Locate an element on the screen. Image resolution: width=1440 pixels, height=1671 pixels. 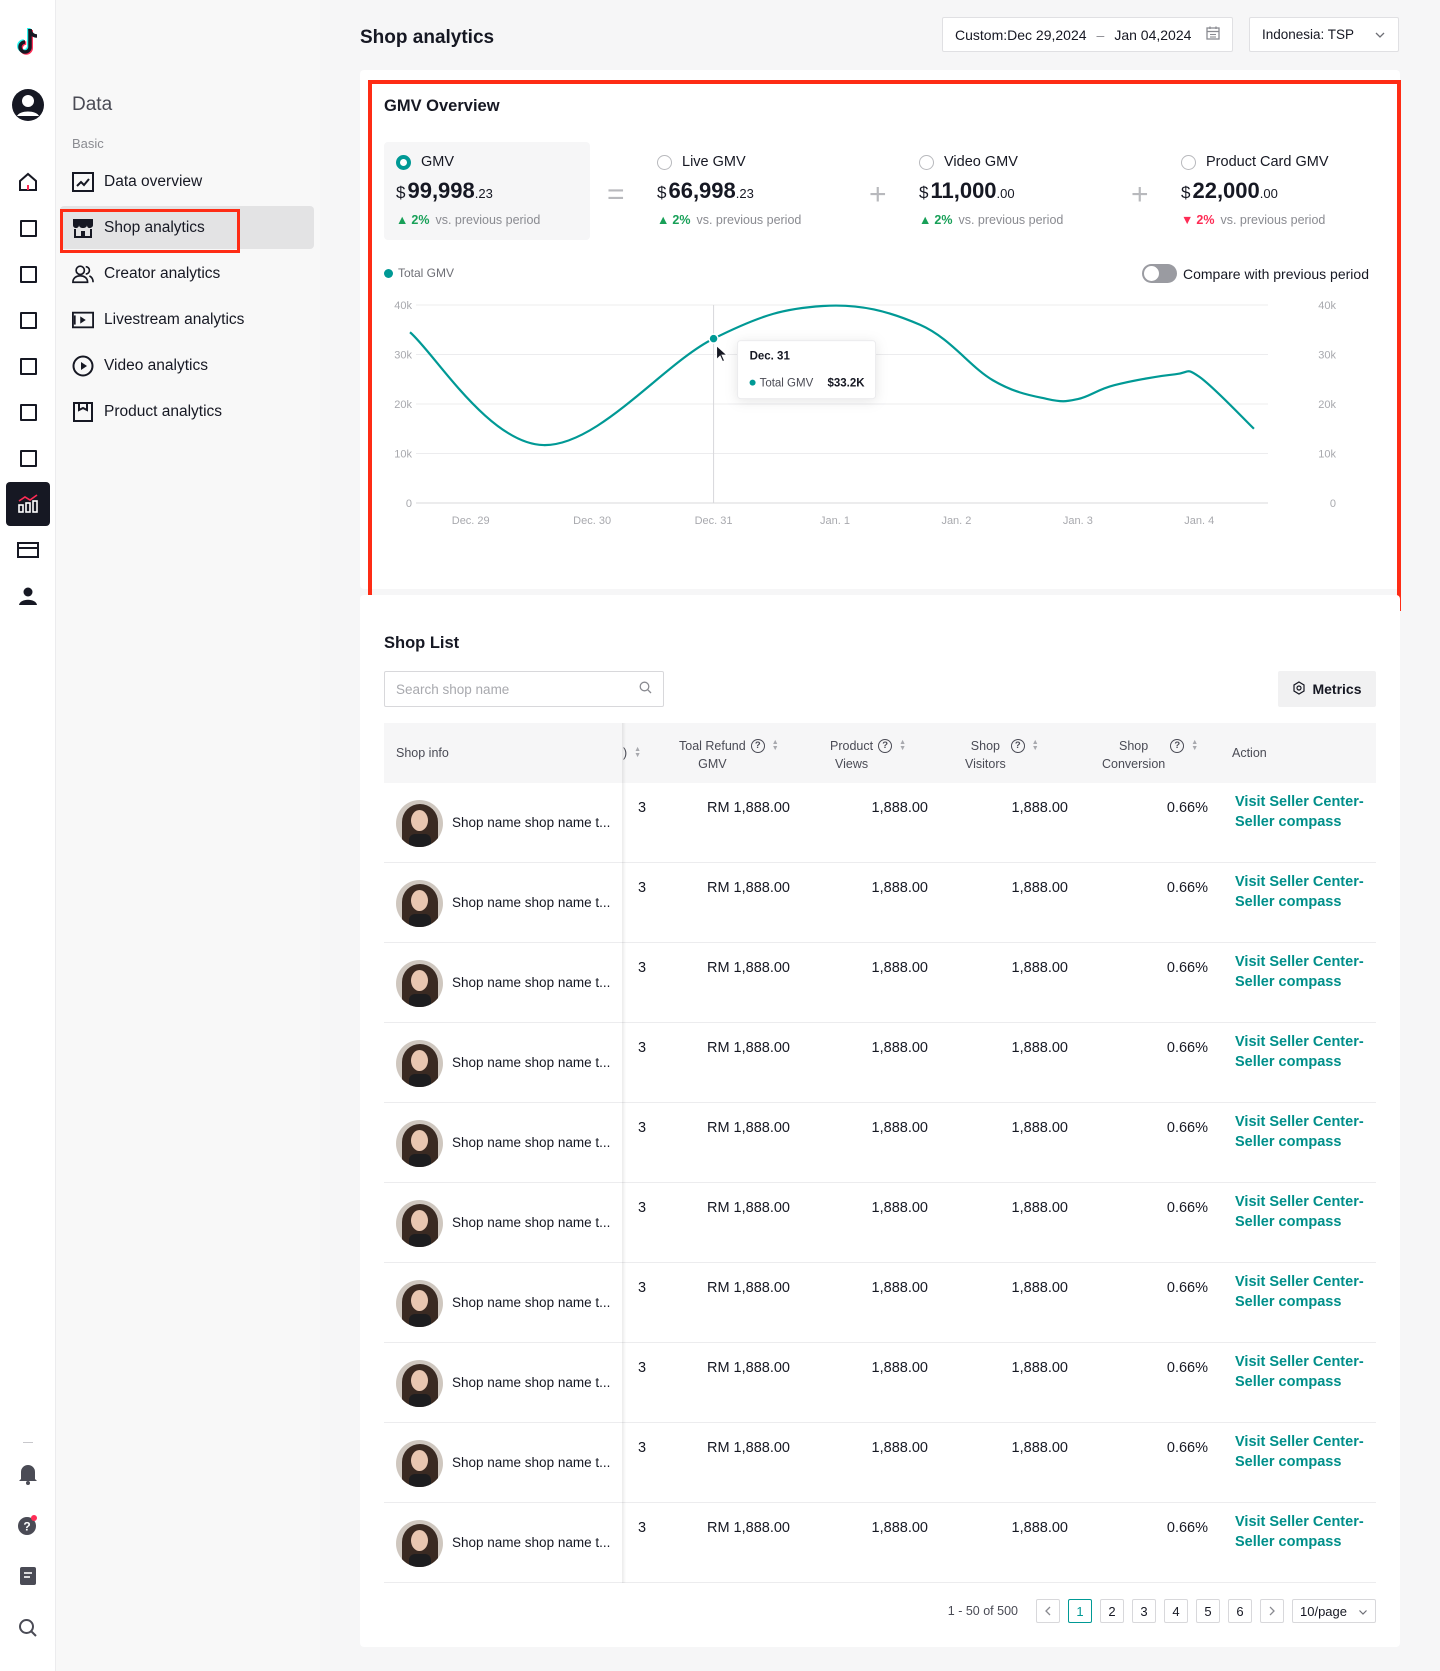
search-input: Search shop name is located at coordinates (524, 689).